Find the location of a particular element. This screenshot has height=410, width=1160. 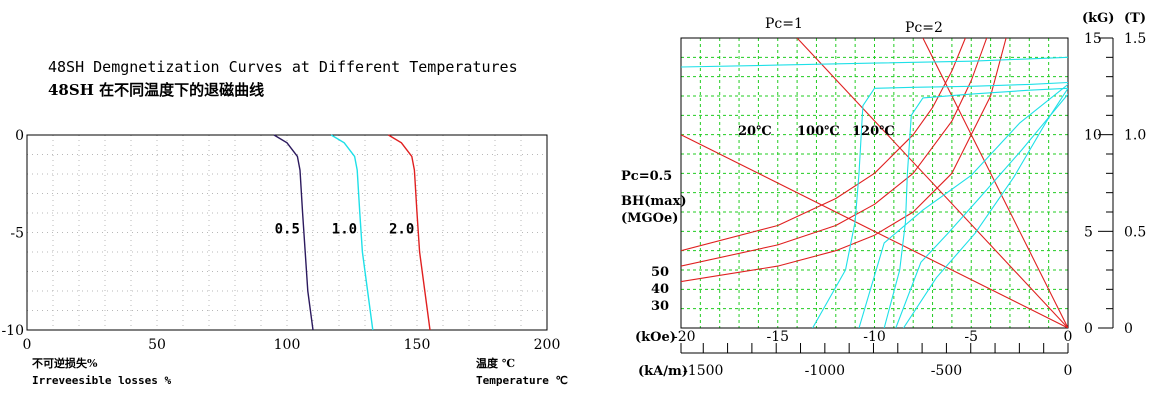

kam-tick-label: -1500 is located at coordinates (703, 371).